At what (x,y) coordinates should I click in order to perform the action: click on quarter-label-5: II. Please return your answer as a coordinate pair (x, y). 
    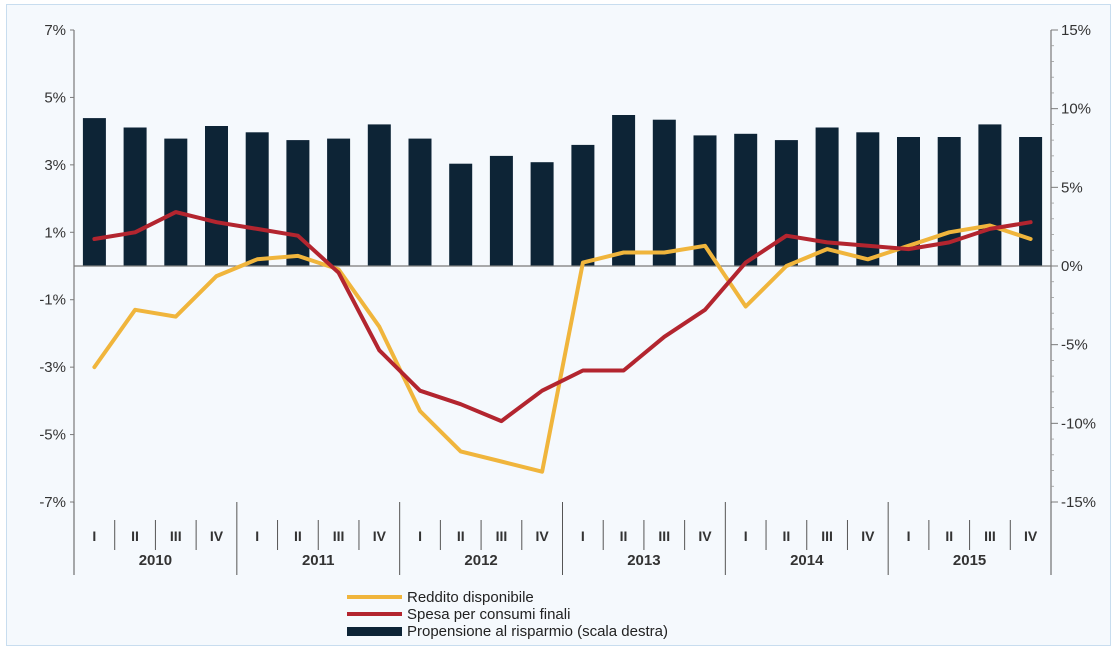
    Looking at the image, I should click on (298, 536).